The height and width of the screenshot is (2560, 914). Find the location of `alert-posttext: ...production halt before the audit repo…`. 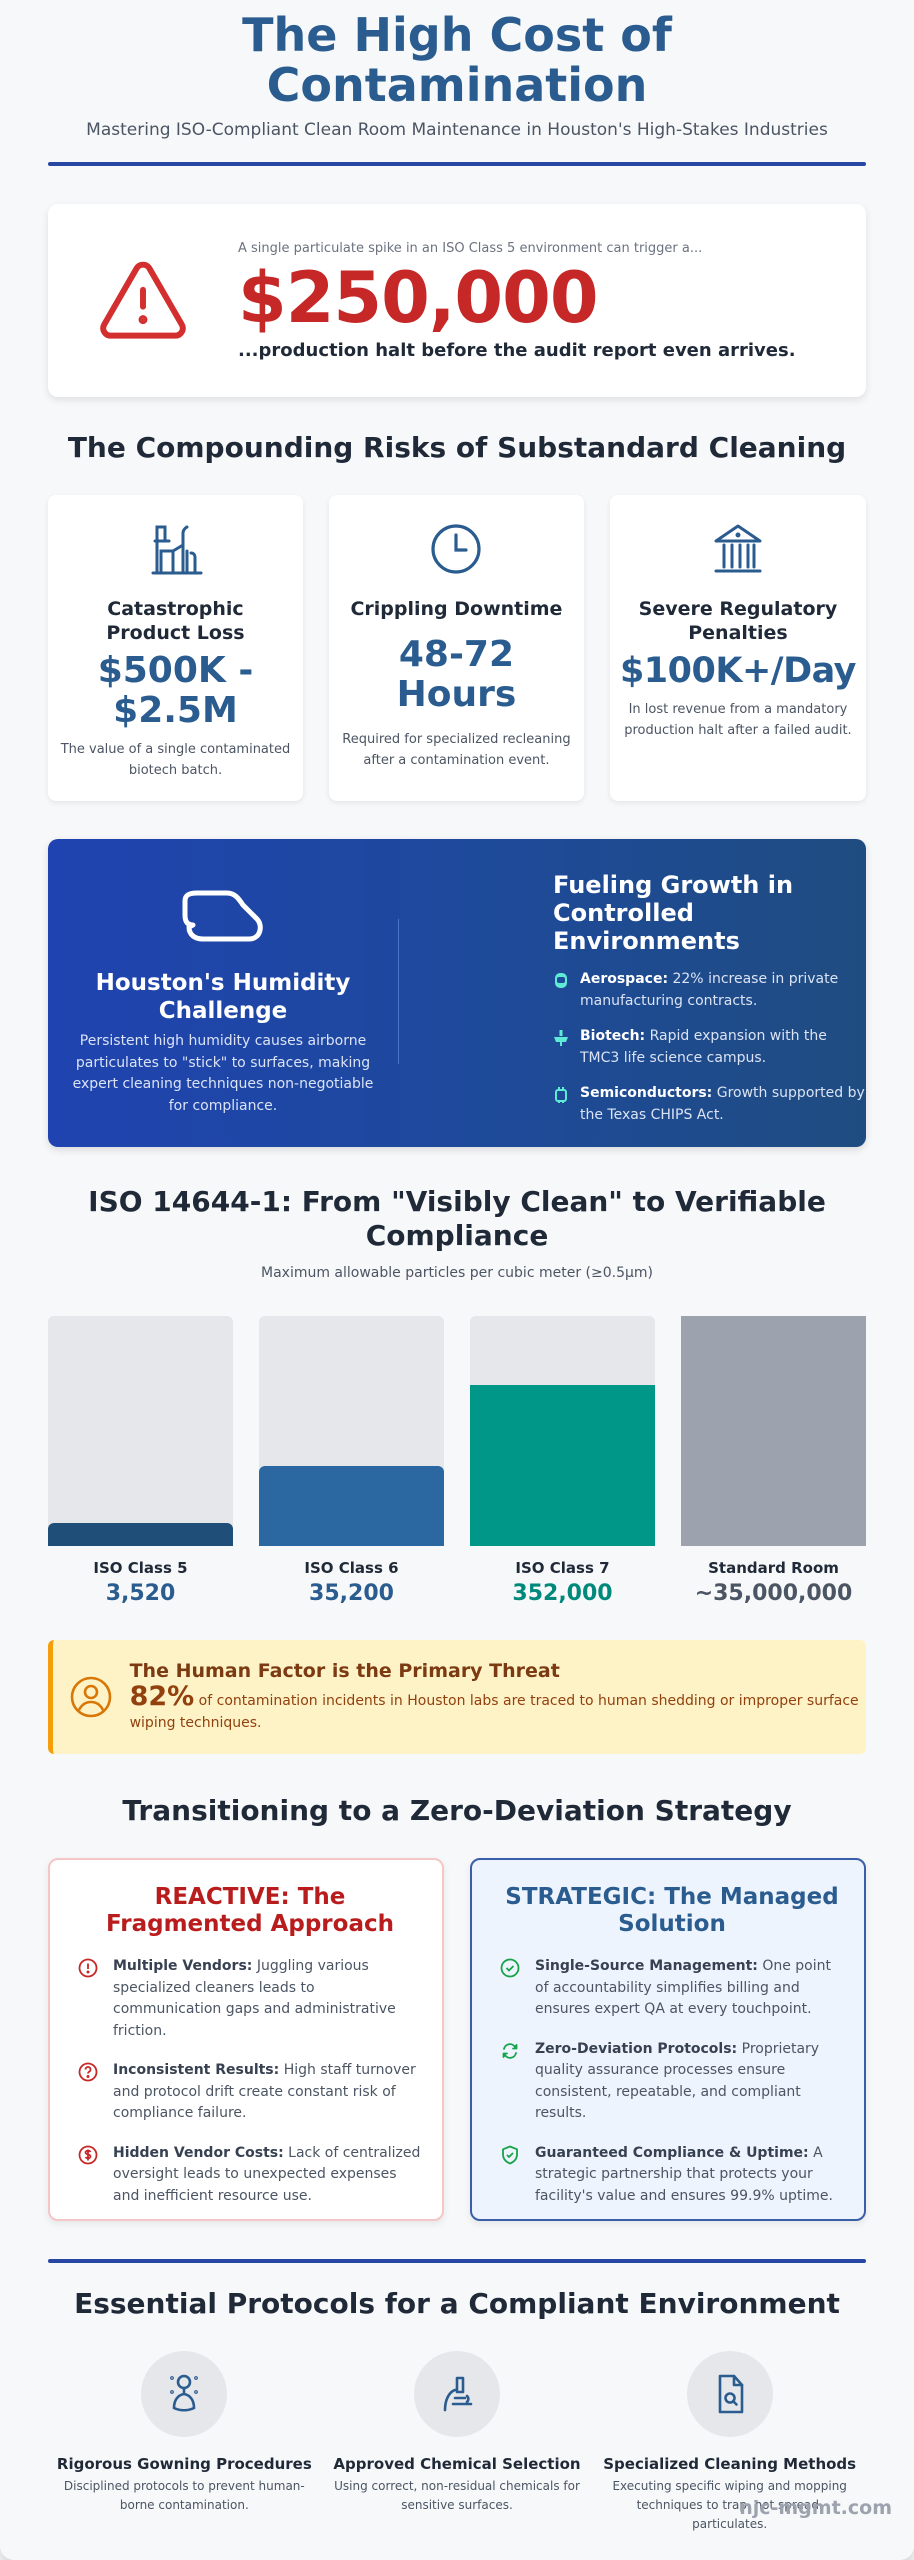

alert-posttext: ...production halt before the audit repo… is located at coordinates (517, 350).